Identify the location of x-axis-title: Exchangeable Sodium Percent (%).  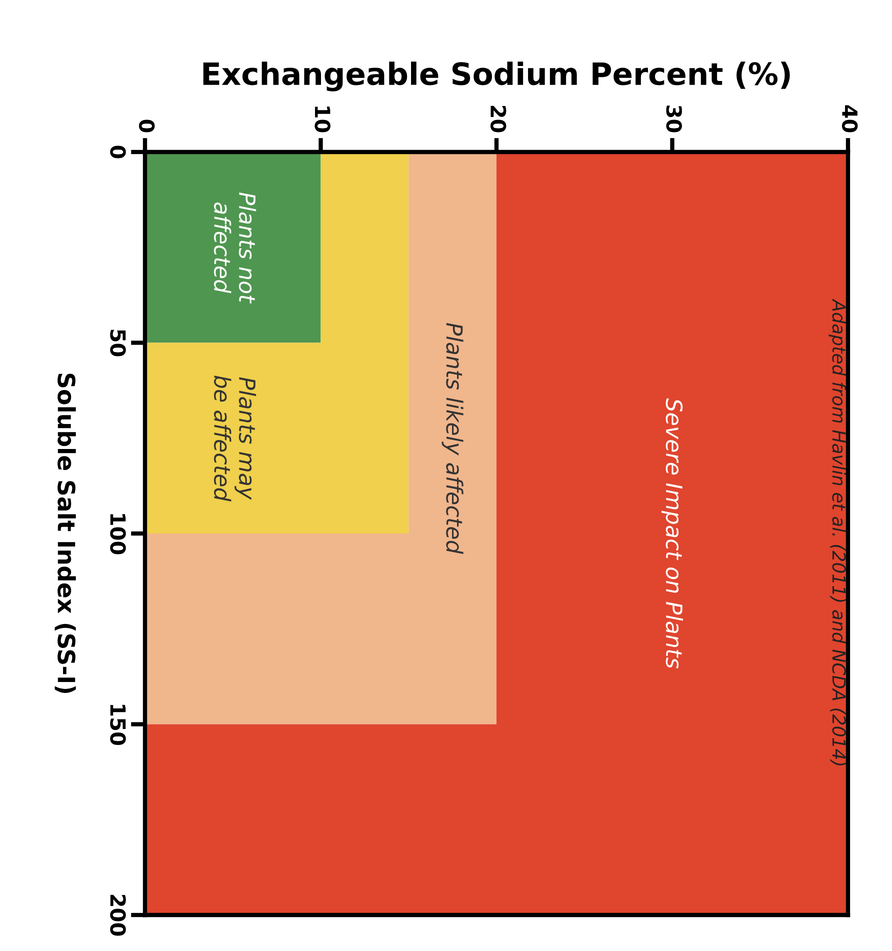
(496, 77).